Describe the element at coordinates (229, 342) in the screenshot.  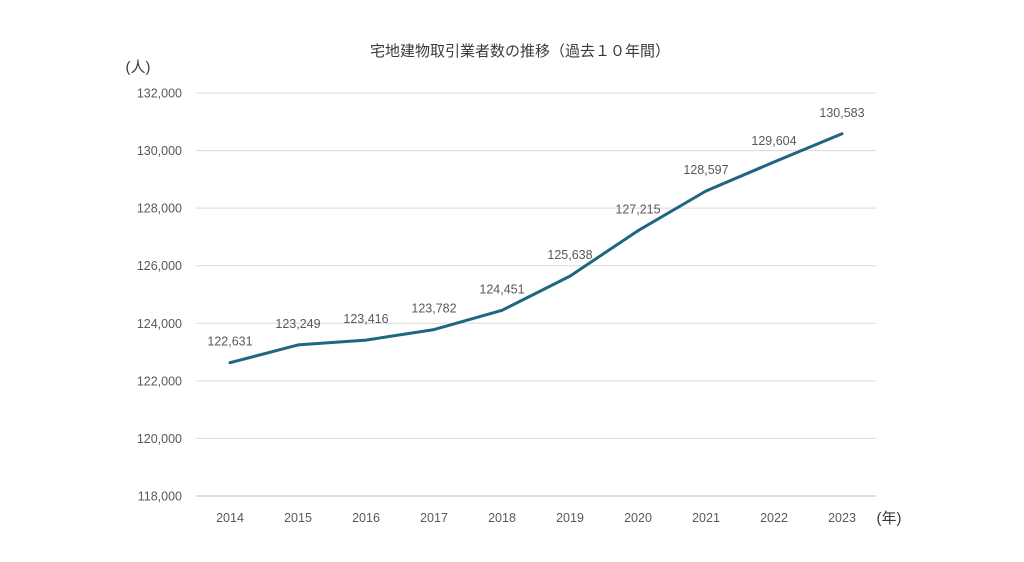
I see `data-label: 122,631` at that location.